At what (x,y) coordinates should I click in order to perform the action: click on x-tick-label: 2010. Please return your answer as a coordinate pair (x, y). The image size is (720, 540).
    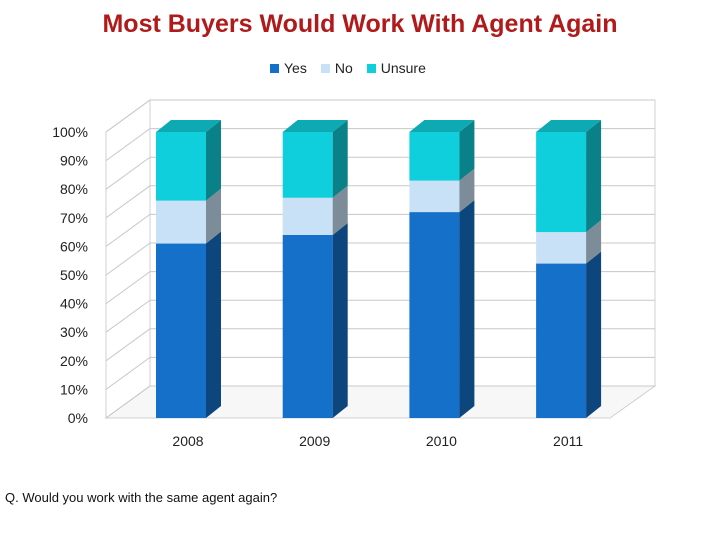
    Looking at the image, I should click on (441, 441).